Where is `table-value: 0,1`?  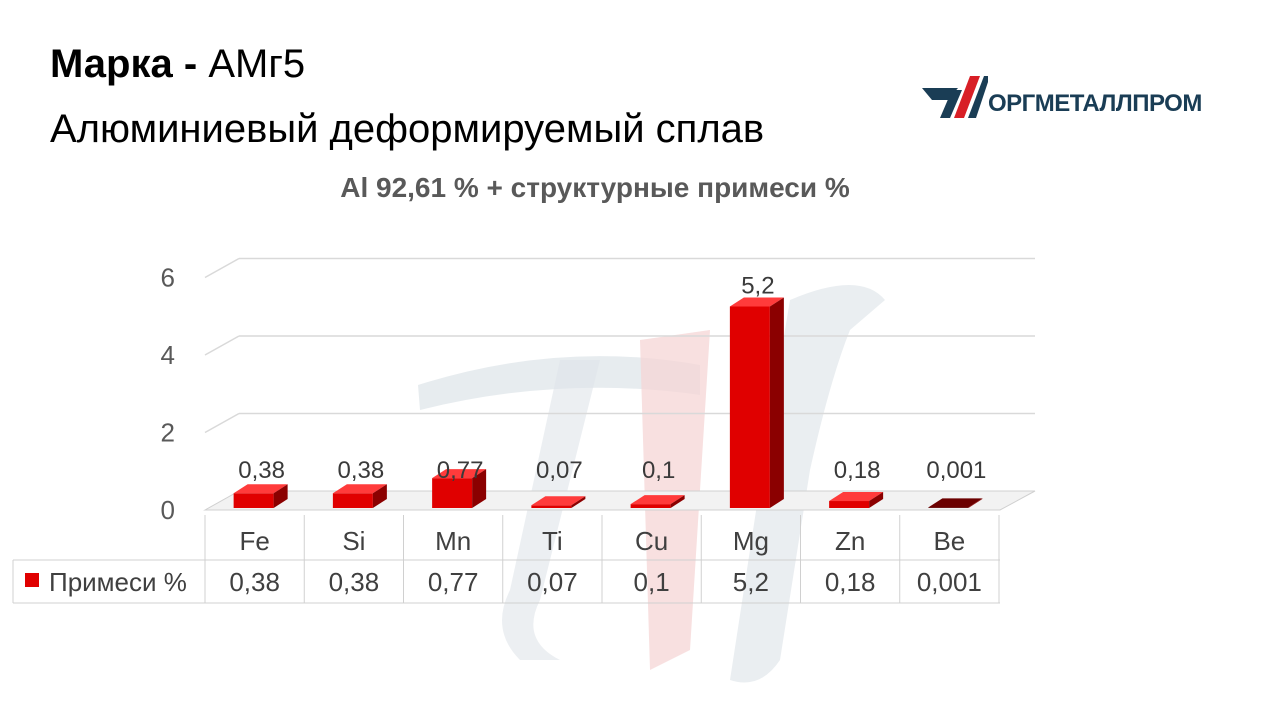 table-value: 0,1 is located at coordinates (652, 582).